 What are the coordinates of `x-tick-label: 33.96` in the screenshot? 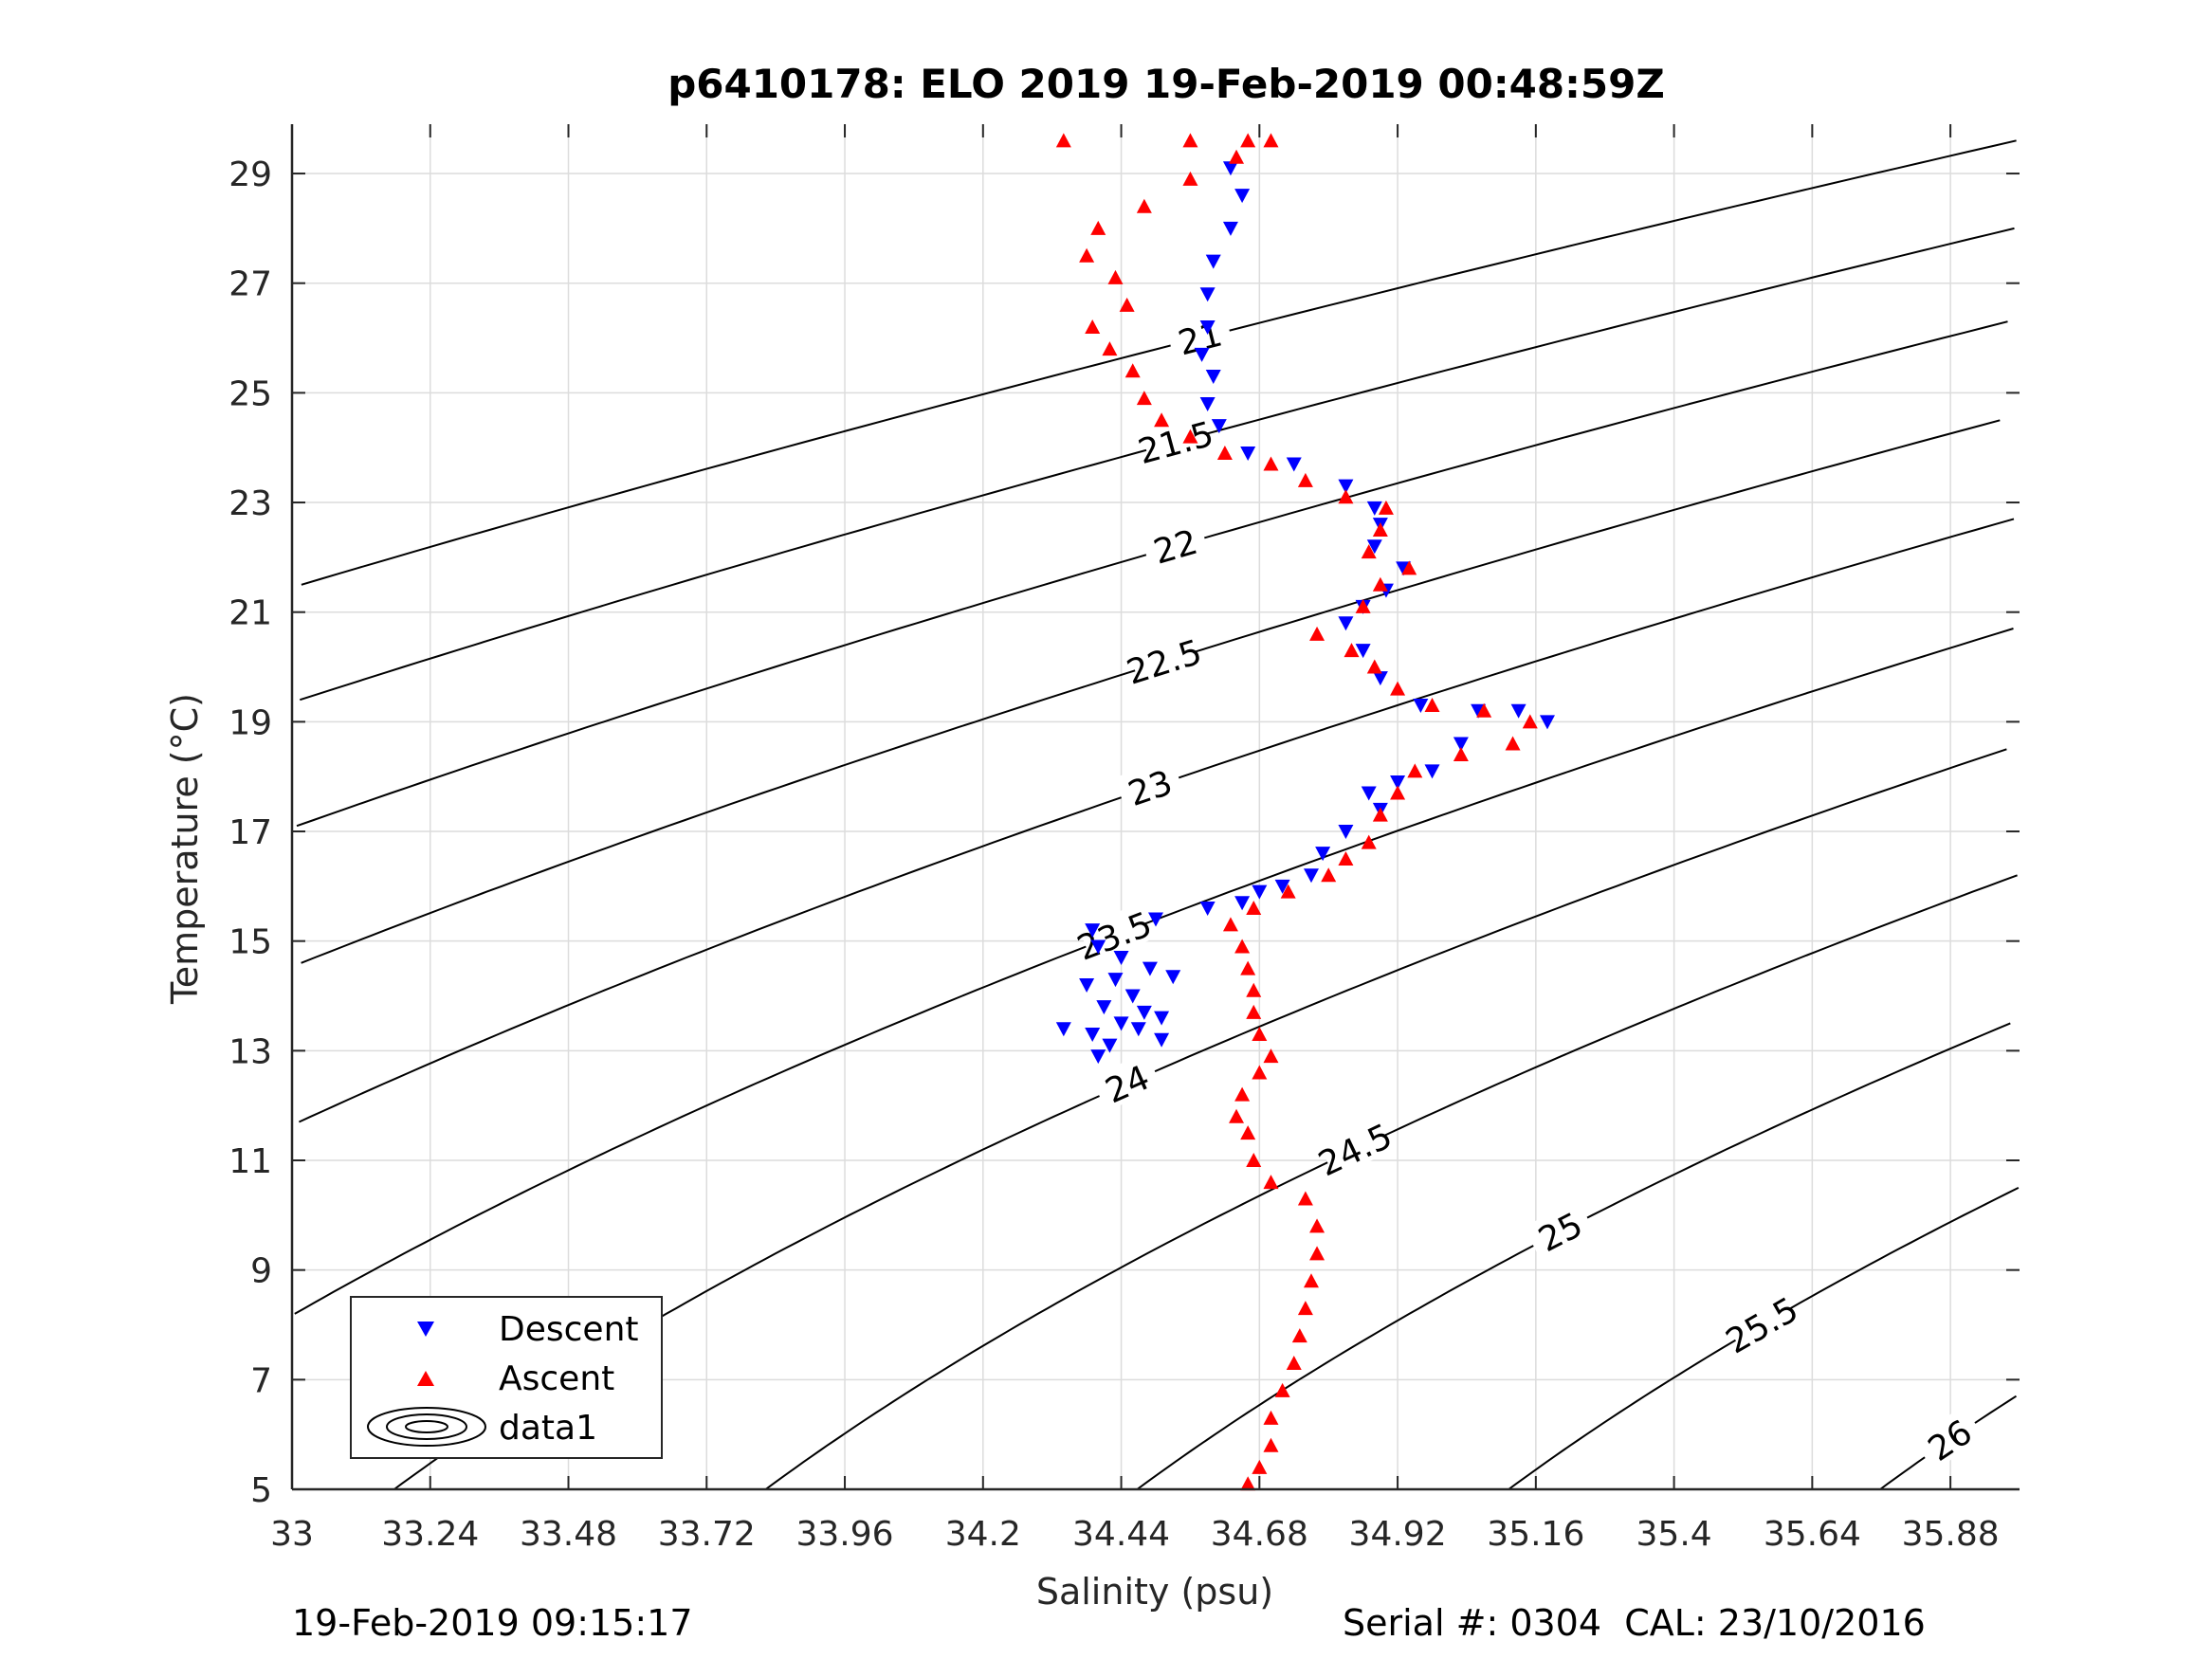 It's located at (845, 1534).